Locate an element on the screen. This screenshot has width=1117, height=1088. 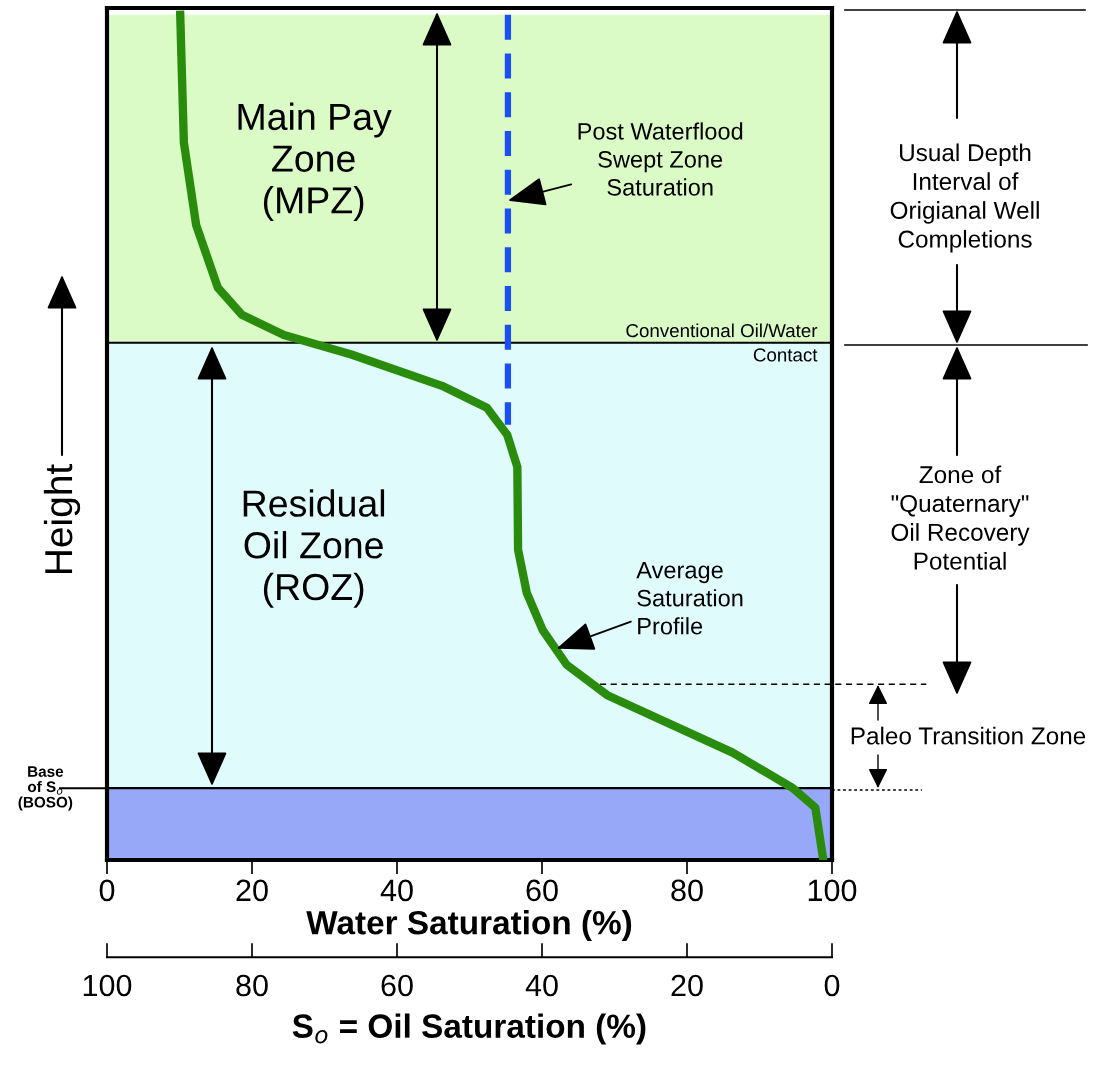
x2-tick-label: 20 is located at coordinates (687, 985).